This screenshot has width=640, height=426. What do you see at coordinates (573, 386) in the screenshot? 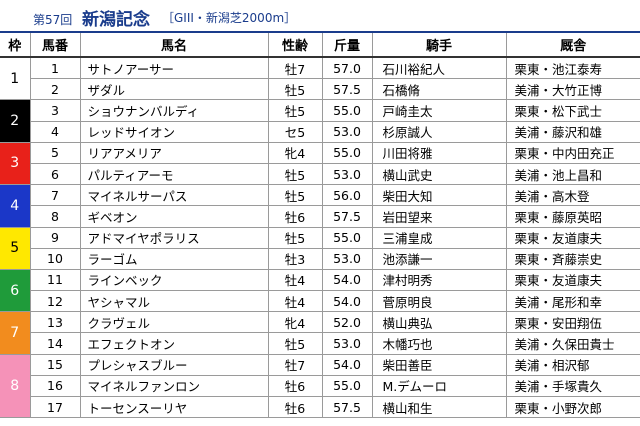
I see `trainer-name: 美浦・手塚貴久` at bounding box center [573, 386].